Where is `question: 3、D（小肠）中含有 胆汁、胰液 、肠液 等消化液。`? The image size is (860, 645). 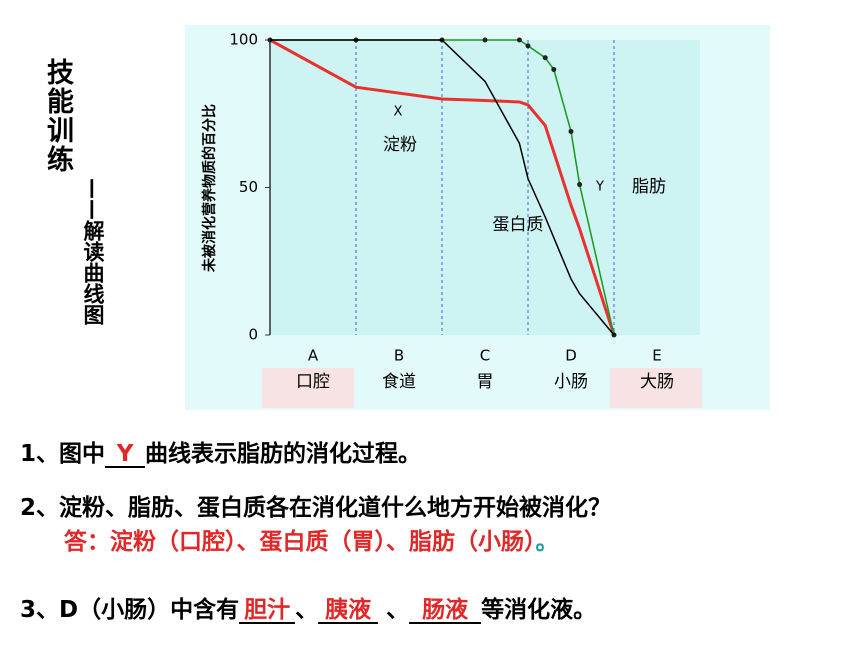 question: 3、D（小肠）中含有 胆汁、胰液 、肠液 等消化液。 is located at coordinates (308, 607).